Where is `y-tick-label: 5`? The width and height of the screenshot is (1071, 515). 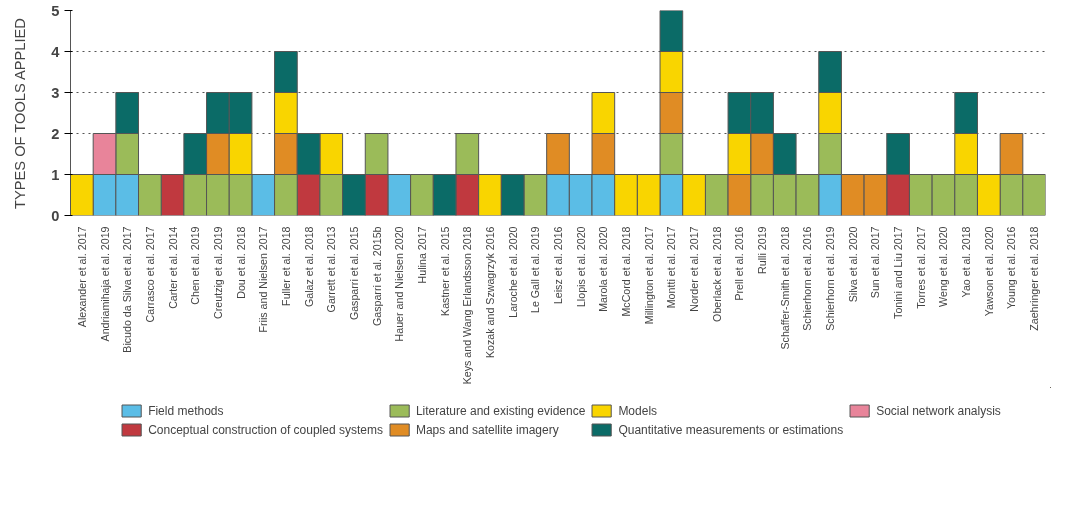
y-tick-label: 5 is located at coordinates (55, 10).